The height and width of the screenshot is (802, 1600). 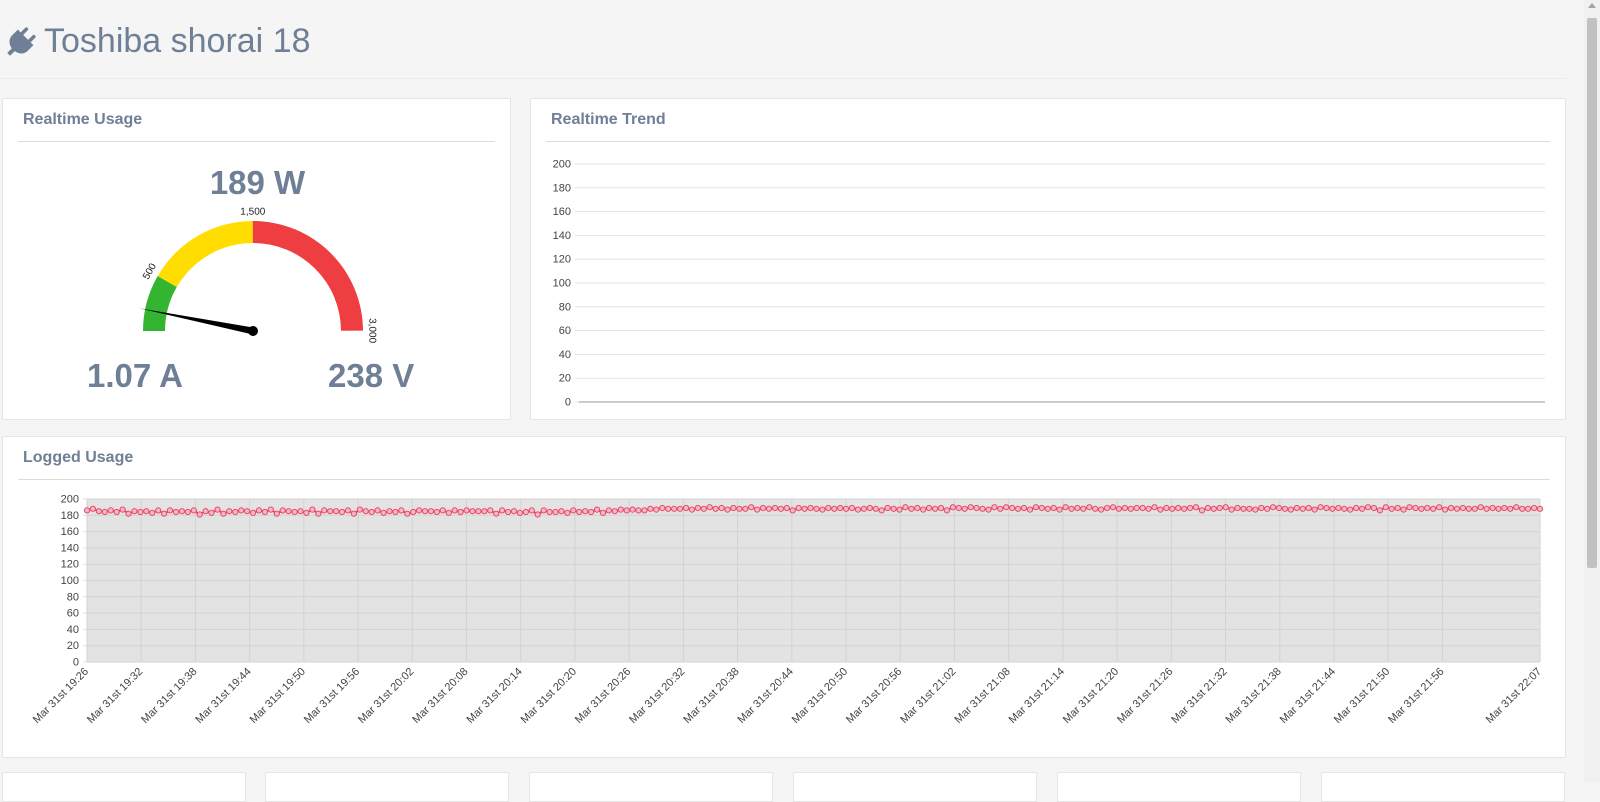 What do you see at coordinates (70, 516) in the screenshot?
I see `y-tick-label: 180` at bounding box center [70, 516].